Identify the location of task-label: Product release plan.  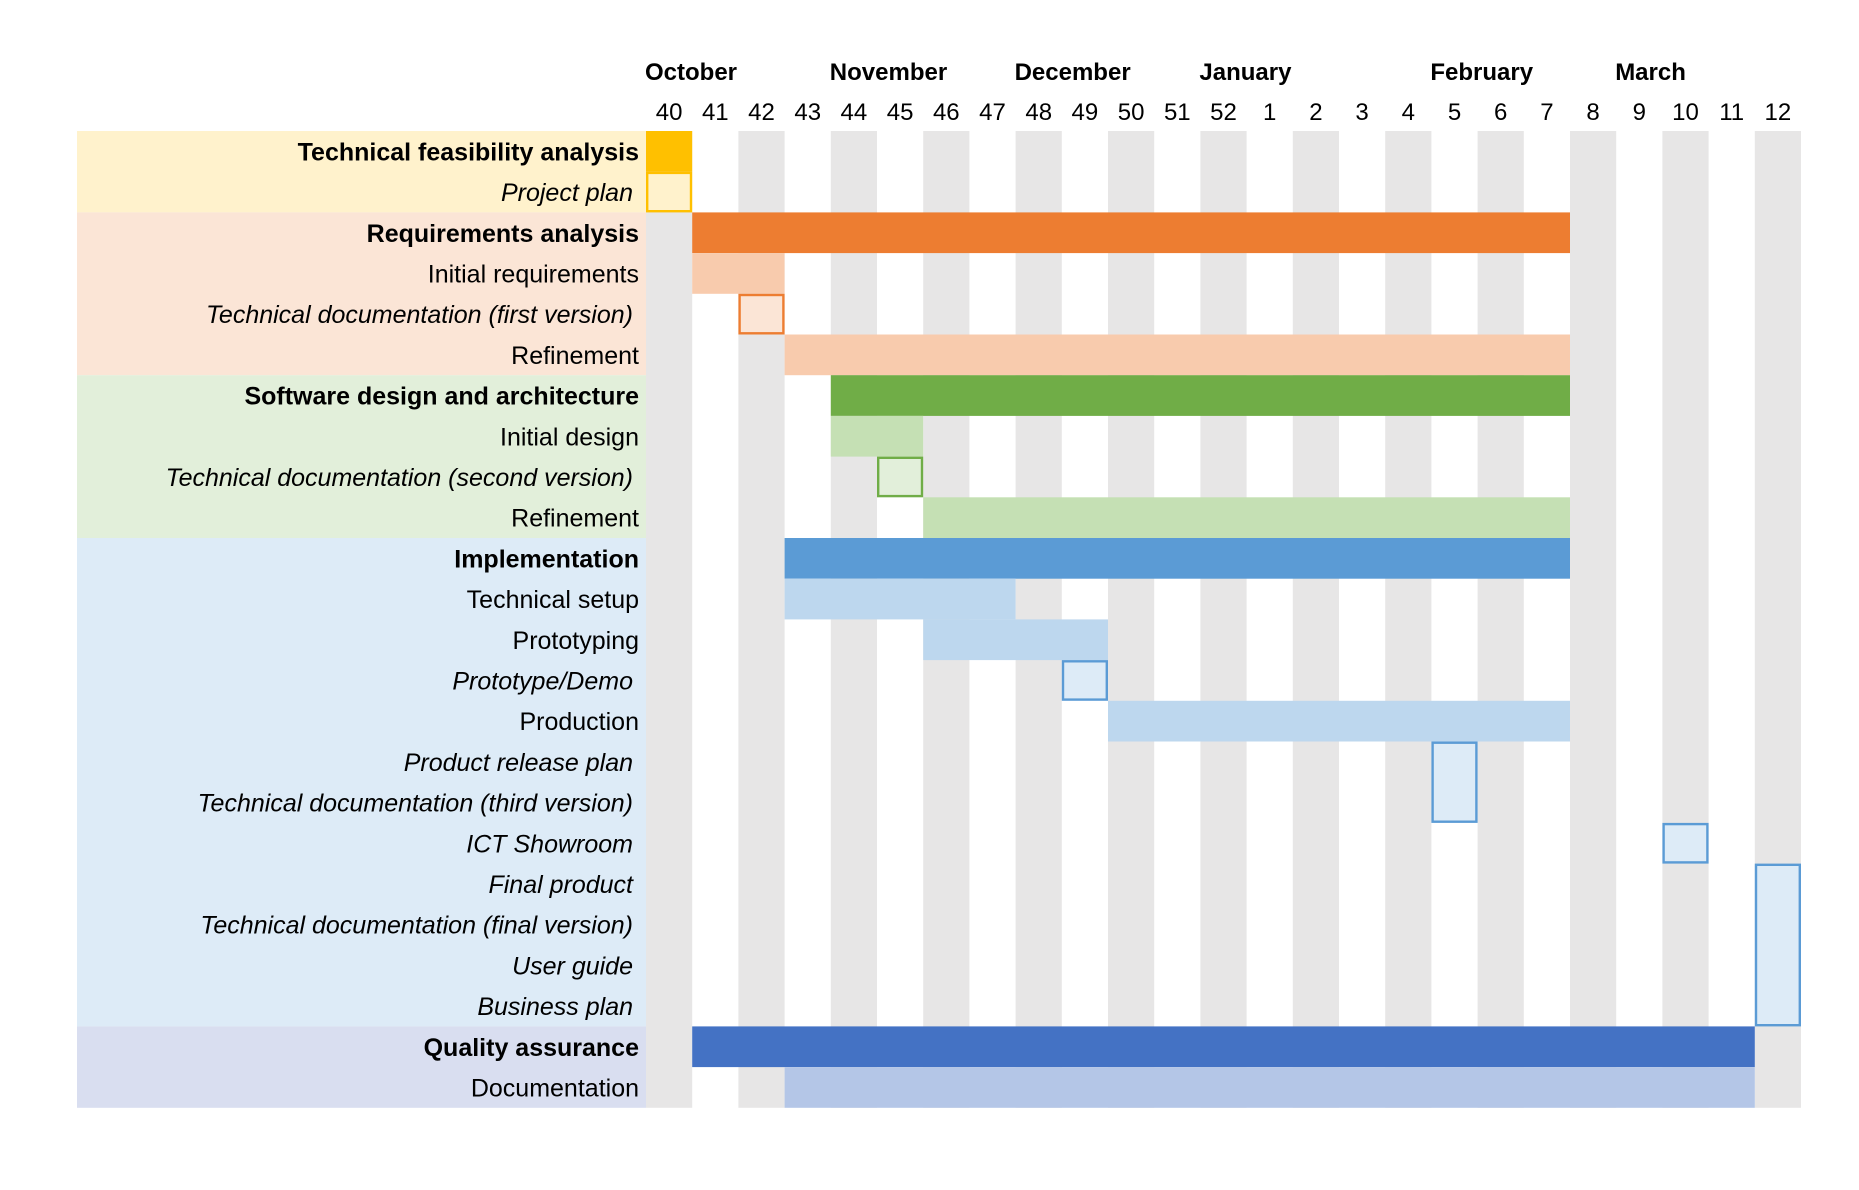
(518, 763).